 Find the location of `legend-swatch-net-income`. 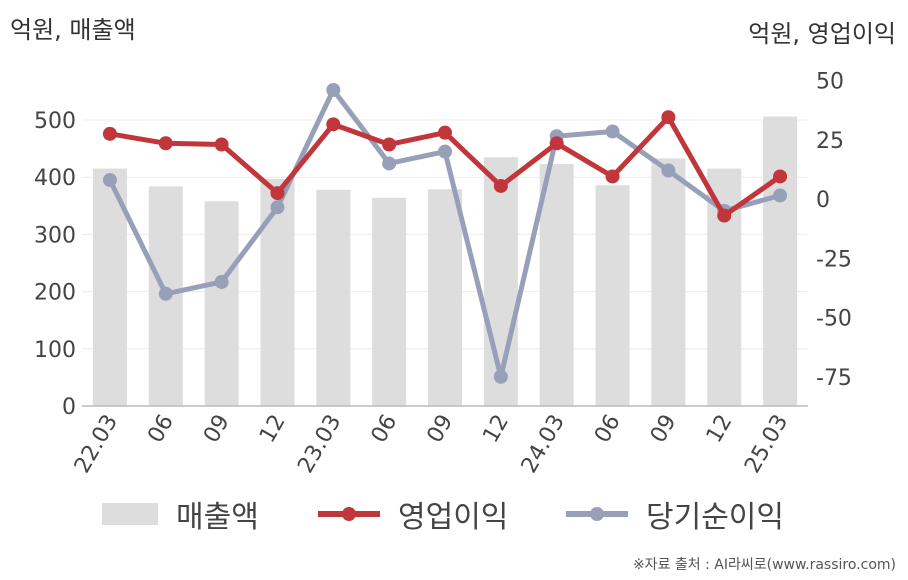

legend-swatch-net-income is located at coordinates (597, 514).